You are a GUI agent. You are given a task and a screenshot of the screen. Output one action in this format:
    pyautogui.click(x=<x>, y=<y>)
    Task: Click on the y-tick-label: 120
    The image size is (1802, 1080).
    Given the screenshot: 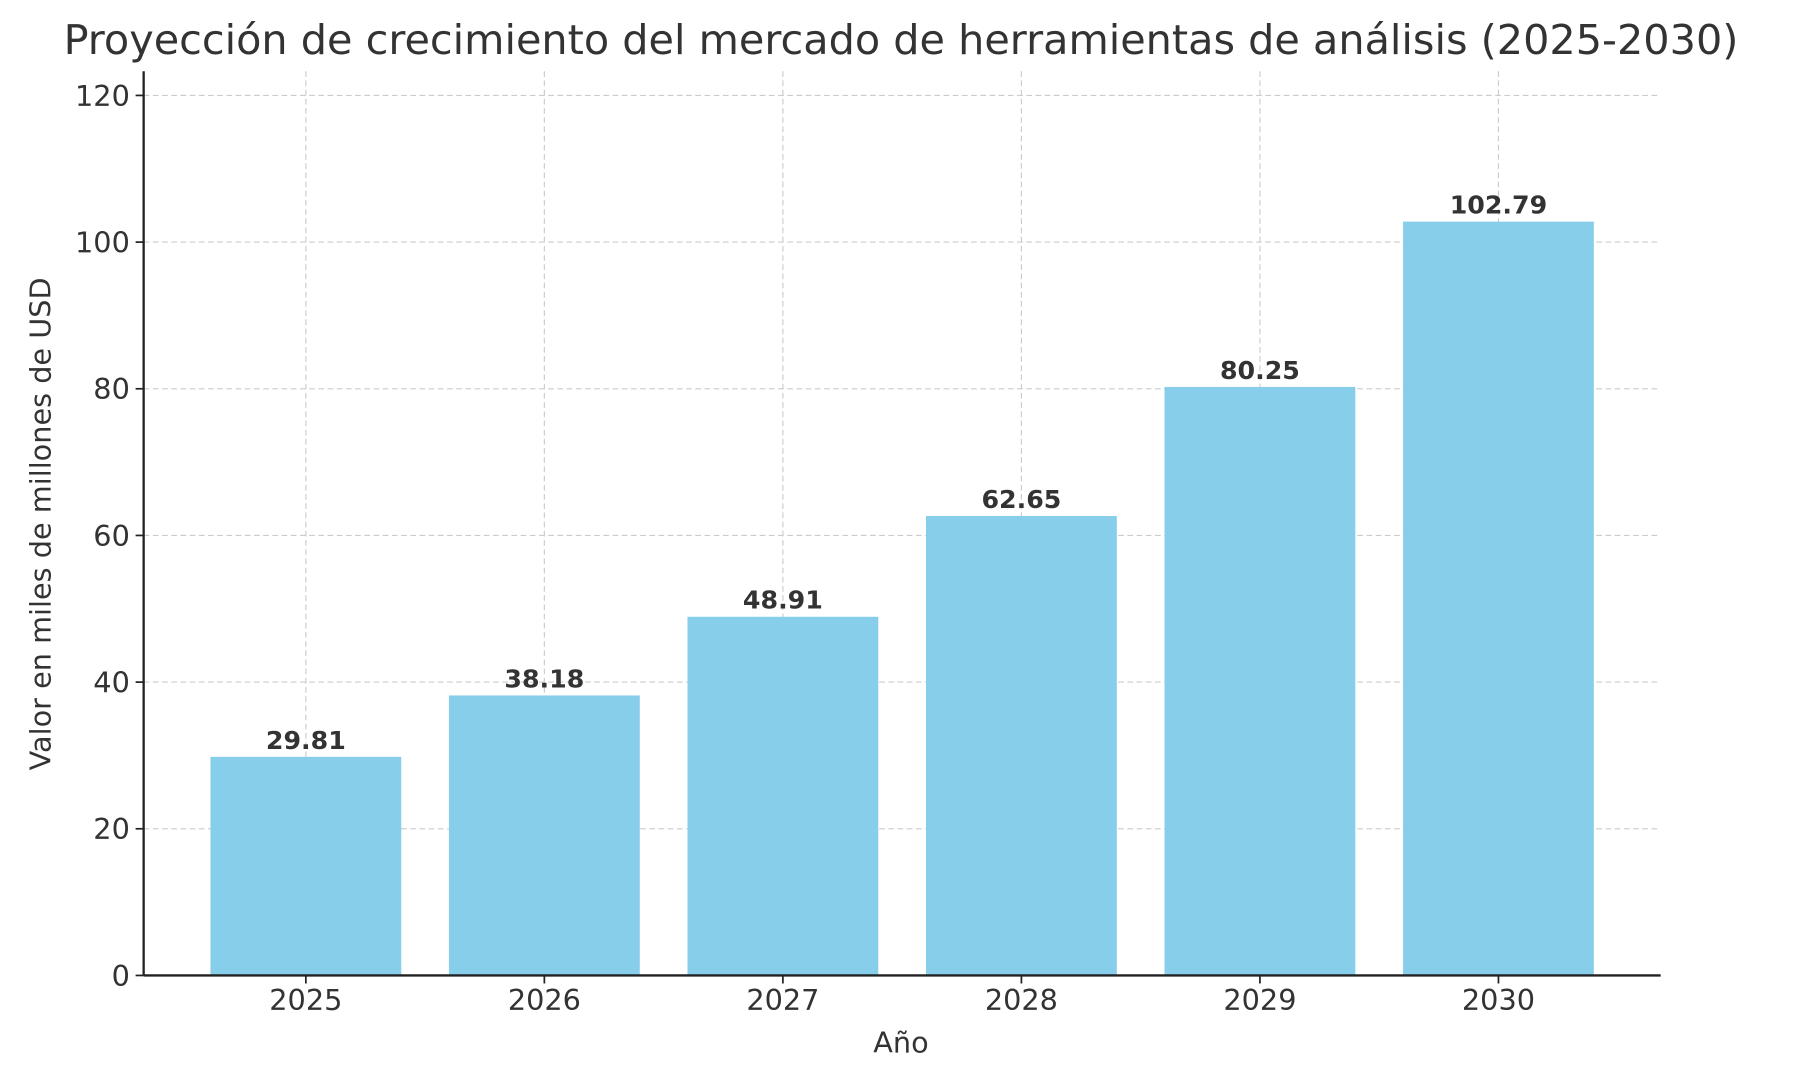 What is the action you would take?
    pyautogui.click(x=102, y=96)
    